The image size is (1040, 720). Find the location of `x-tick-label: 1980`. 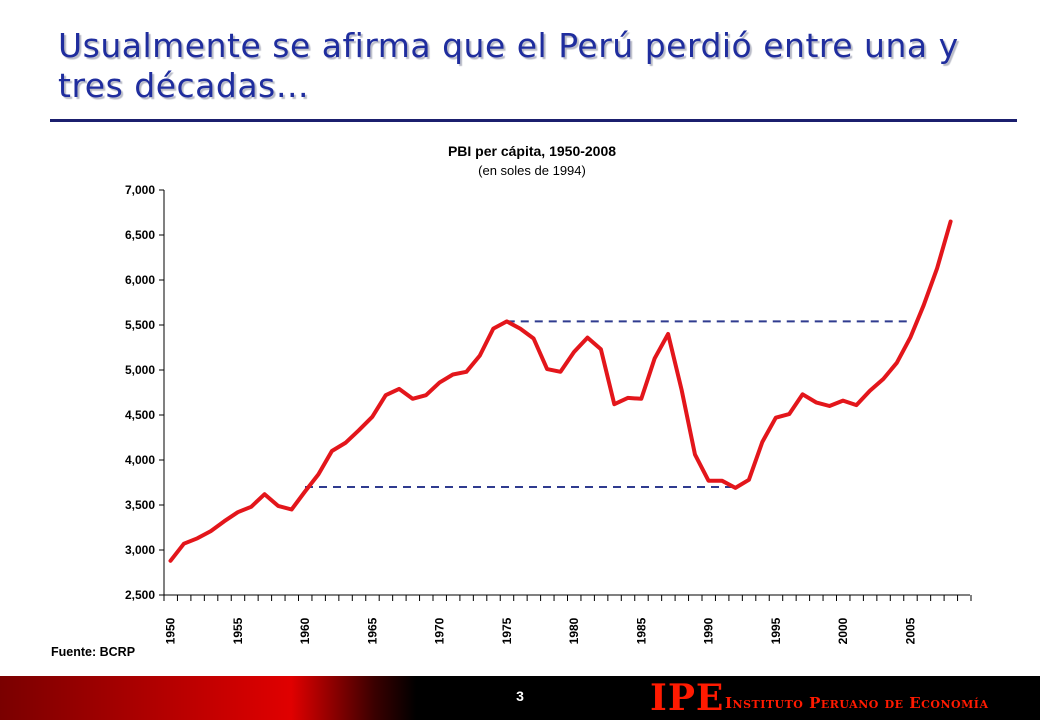

x-tick-label: 1980 is located at coordinates (574, 630).